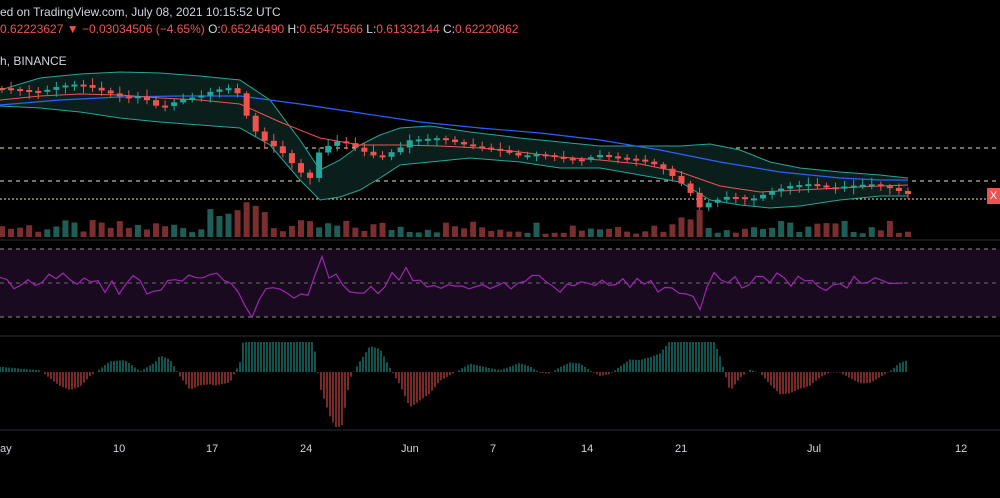  I want to click on low-label: L:, so click(371, 29).